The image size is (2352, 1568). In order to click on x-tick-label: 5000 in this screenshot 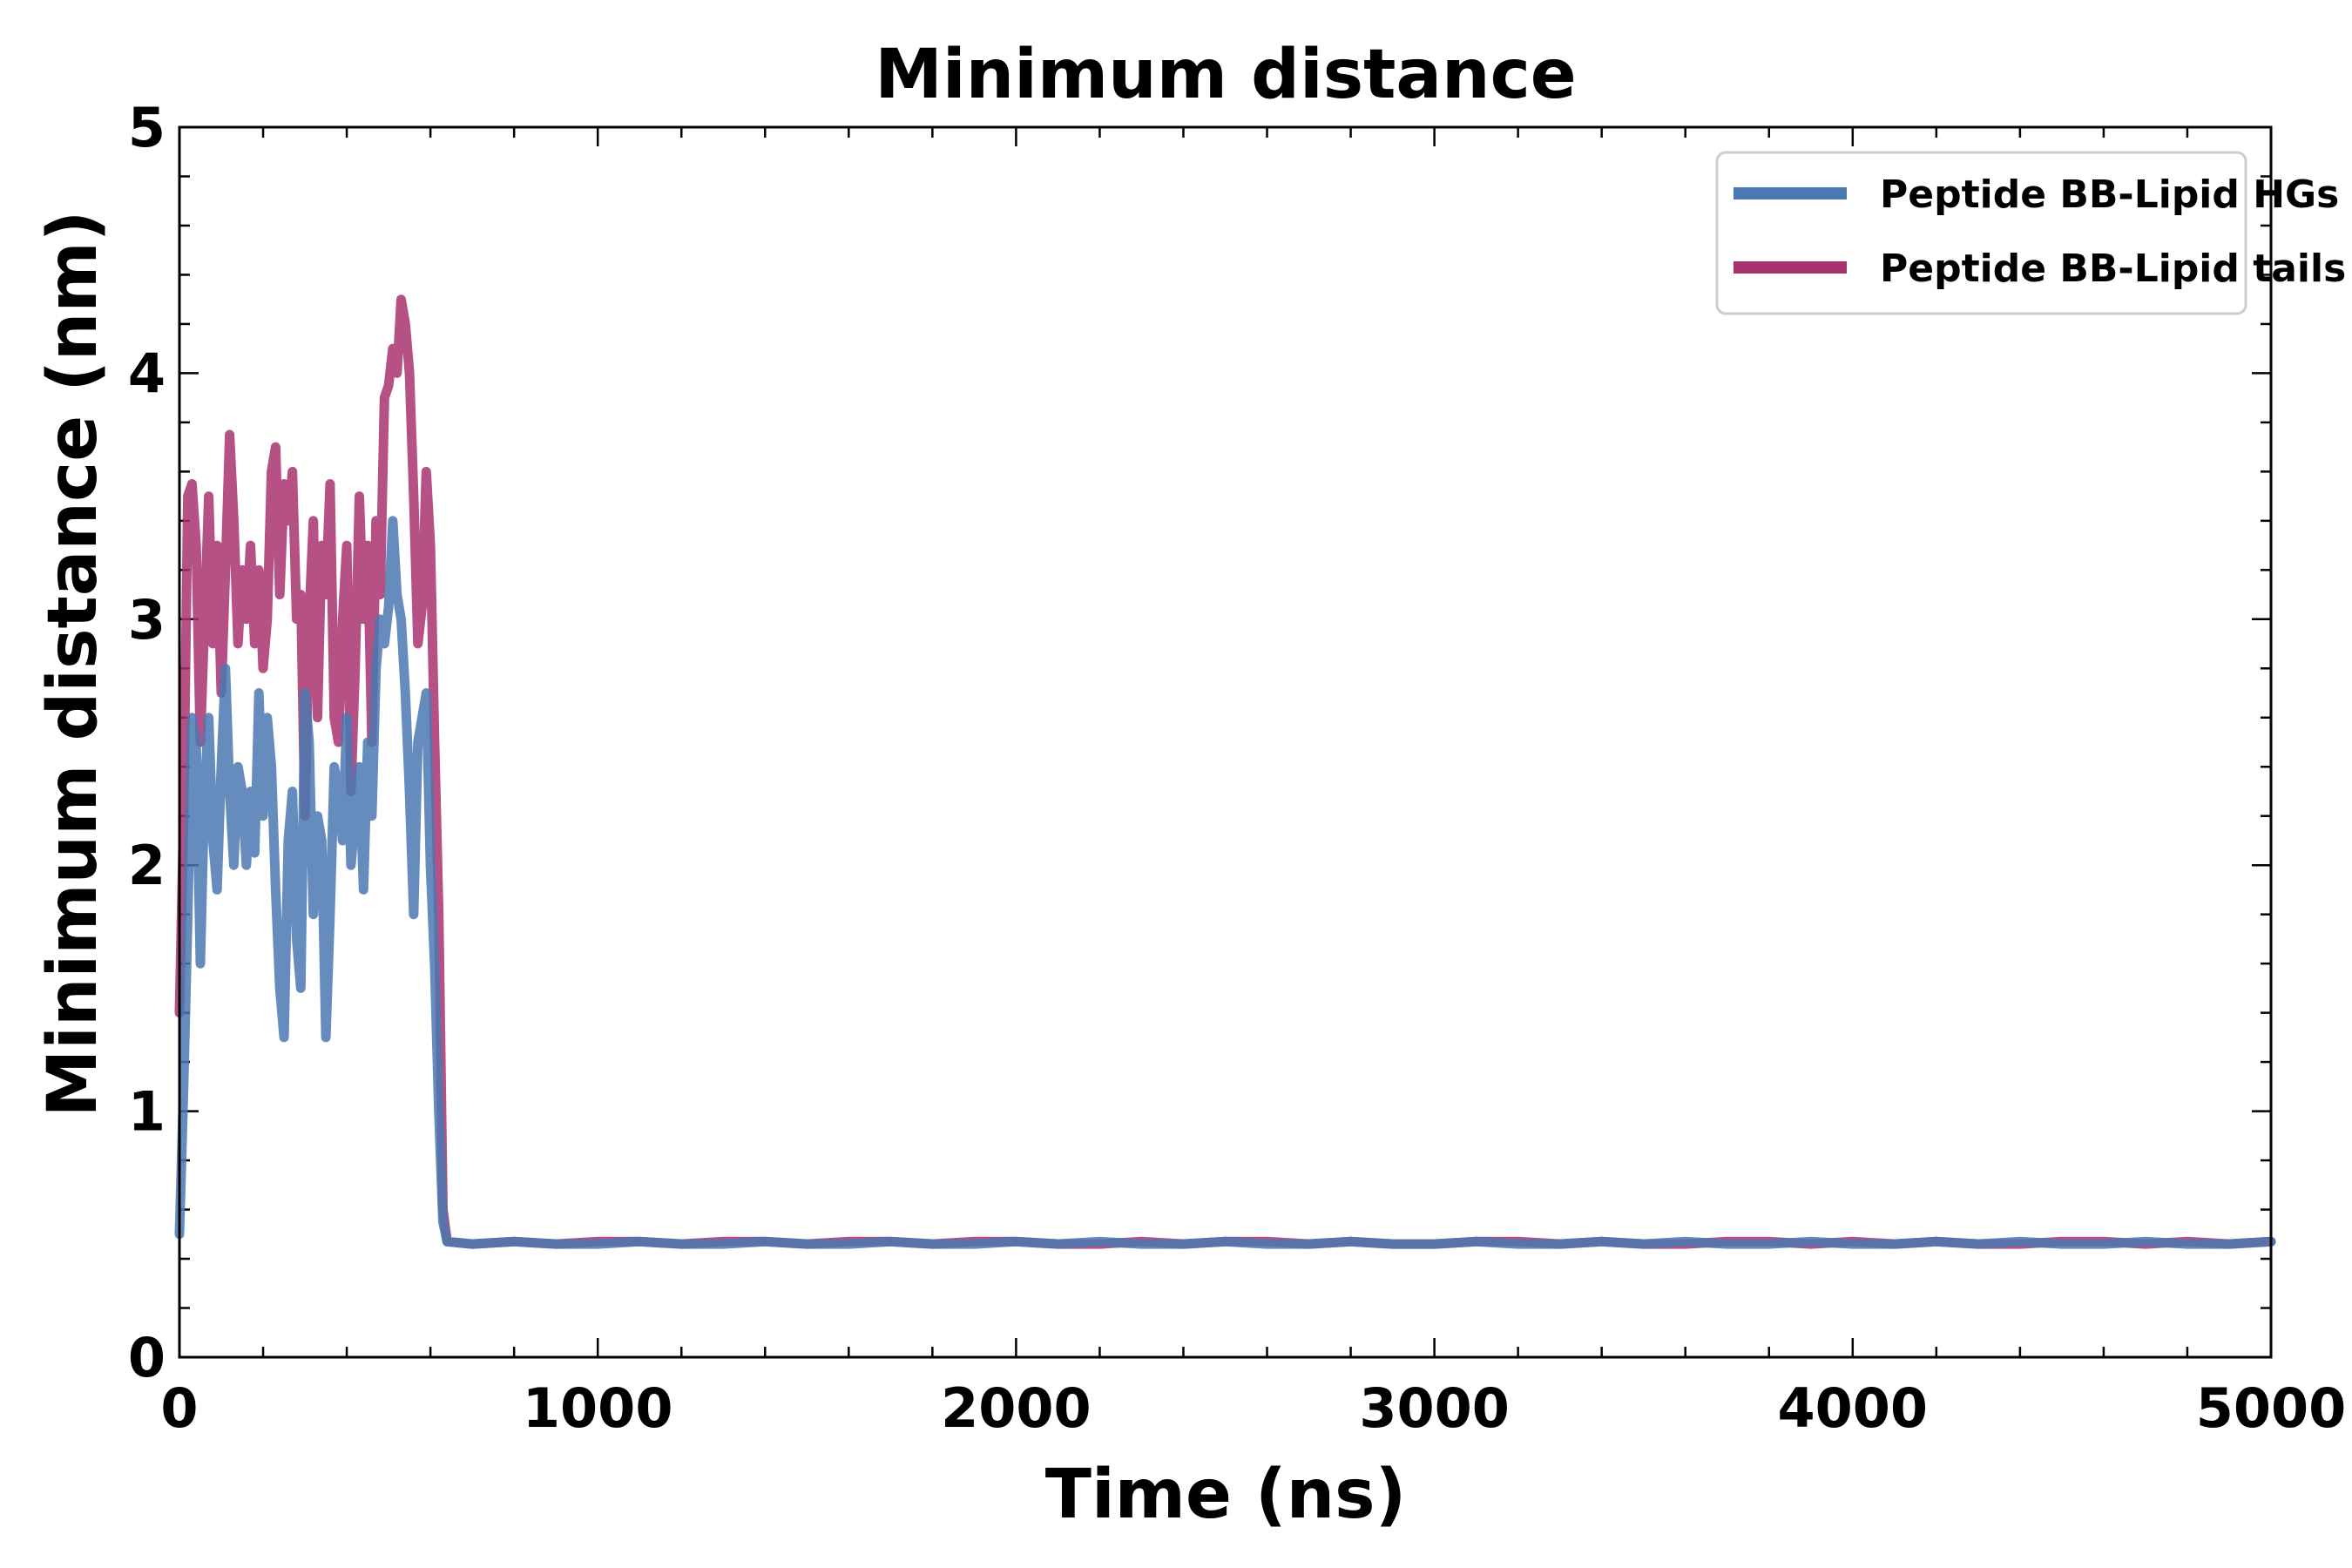, I will do `click(2271, 1408)`.